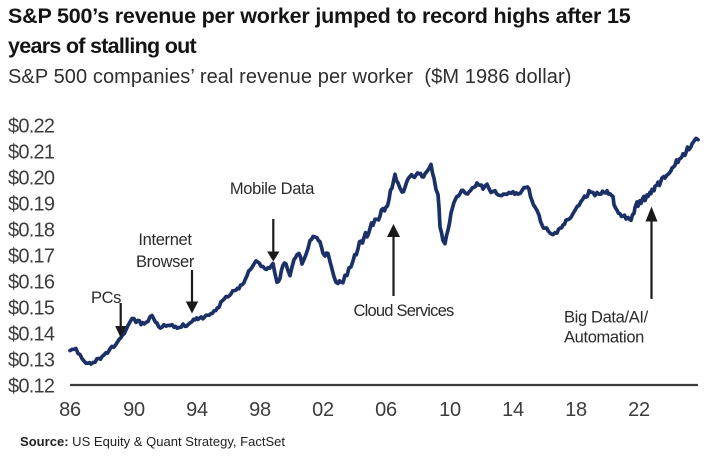 The image size is (708, 460). I want to click on svg-text: 14, so click(513, 410).